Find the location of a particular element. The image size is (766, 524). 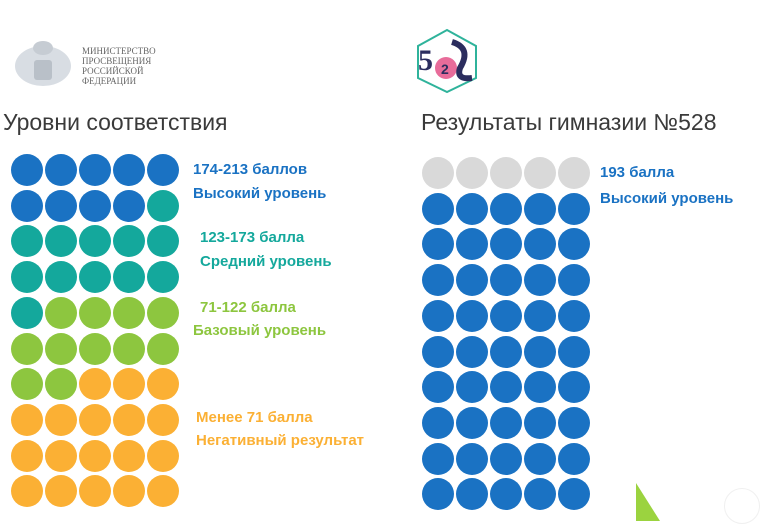

negative-range: Менее 71 балла is located at coordinates (254, 417).